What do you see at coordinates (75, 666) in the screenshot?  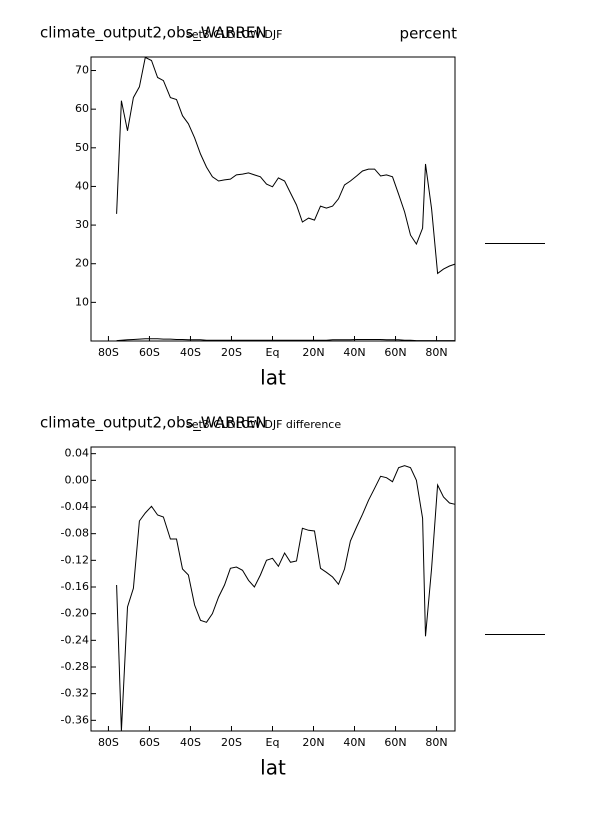 I see `y-tick-label: -0.28` at bounding box center [75, 666].